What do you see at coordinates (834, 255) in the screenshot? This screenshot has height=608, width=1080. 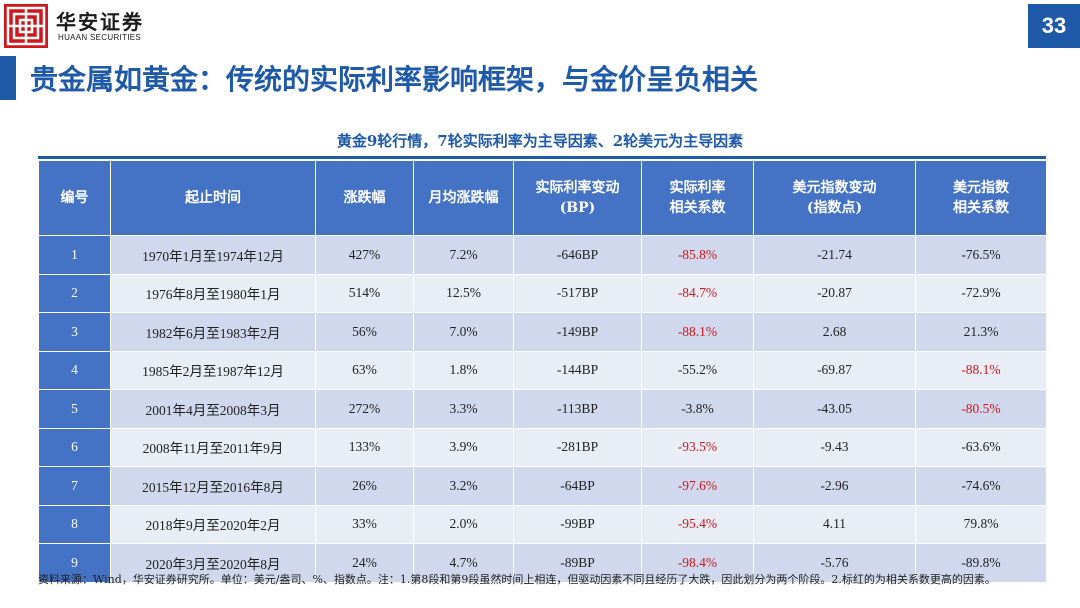 I see `cell-usd-pts: -21.74` at bounding box center [834, 255].